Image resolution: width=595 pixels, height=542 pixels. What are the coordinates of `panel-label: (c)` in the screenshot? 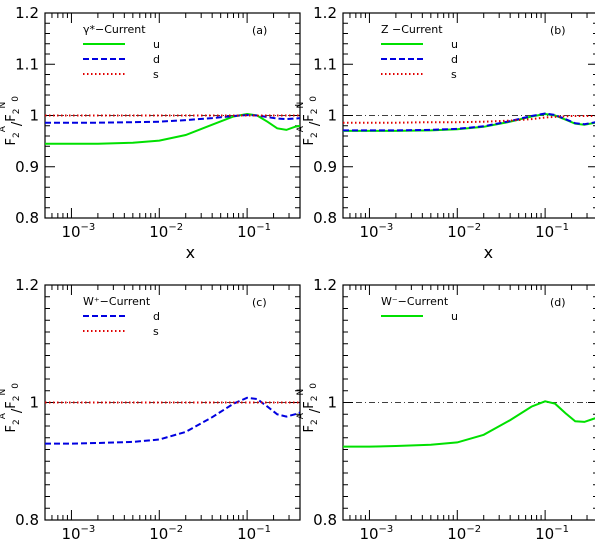 It's located at (259, 302).